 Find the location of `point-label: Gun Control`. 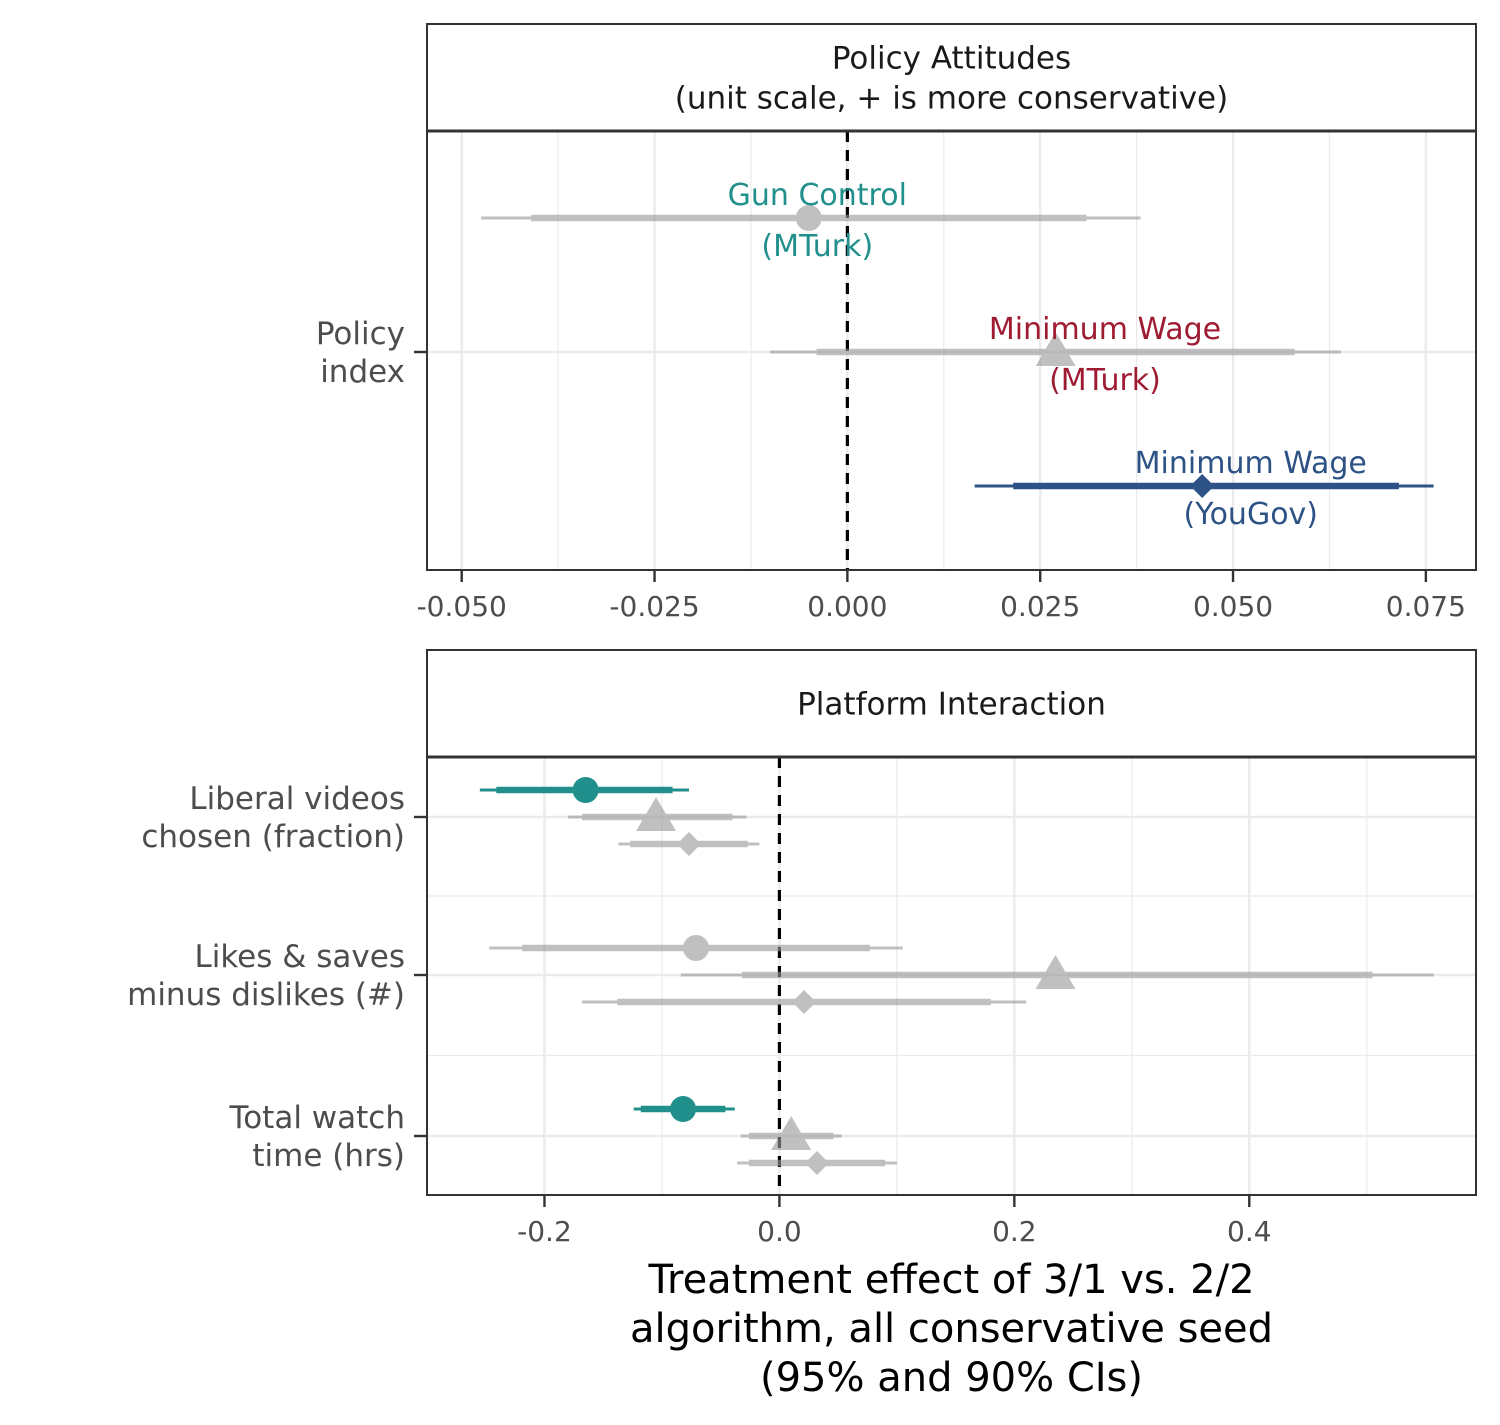

point-label: Gun Control is located at coordinates (817, 195).